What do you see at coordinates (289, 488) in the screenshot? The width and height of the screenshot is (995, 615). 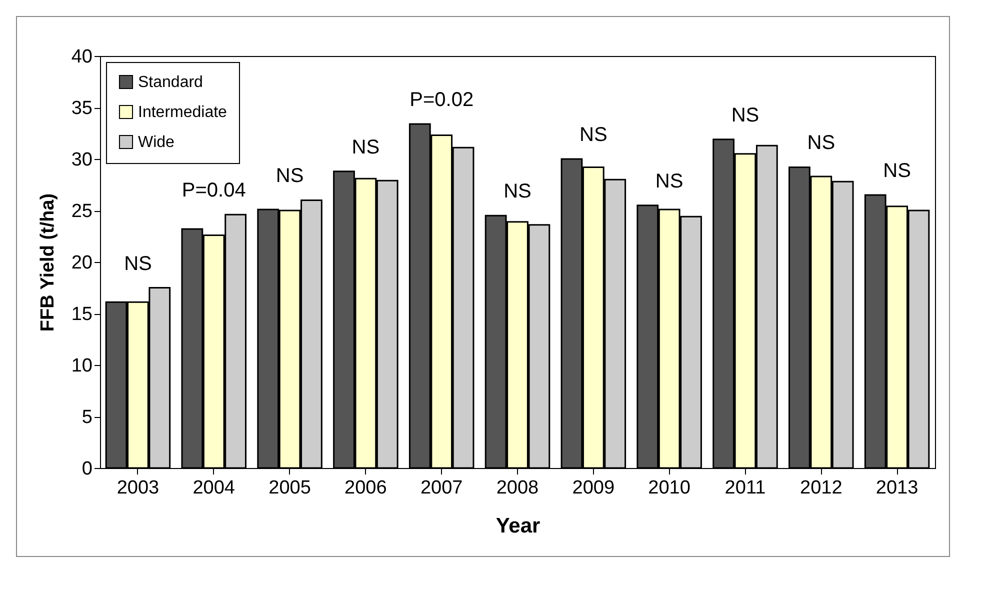 I see `x-tick-label: 2005` at bounding box center [289, 488].